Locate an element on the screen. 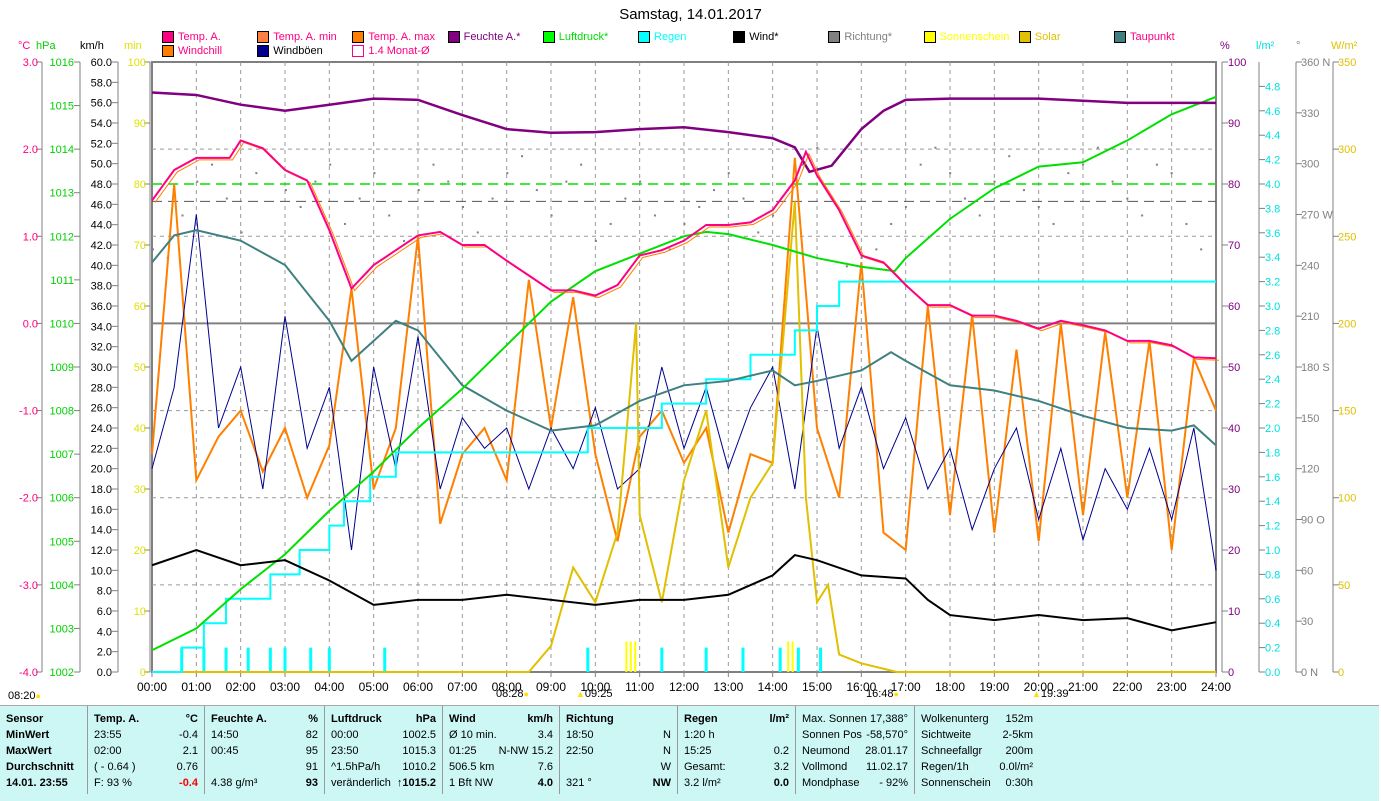  stats-label: Sonnen Pos is located at coordinates (832, 735).